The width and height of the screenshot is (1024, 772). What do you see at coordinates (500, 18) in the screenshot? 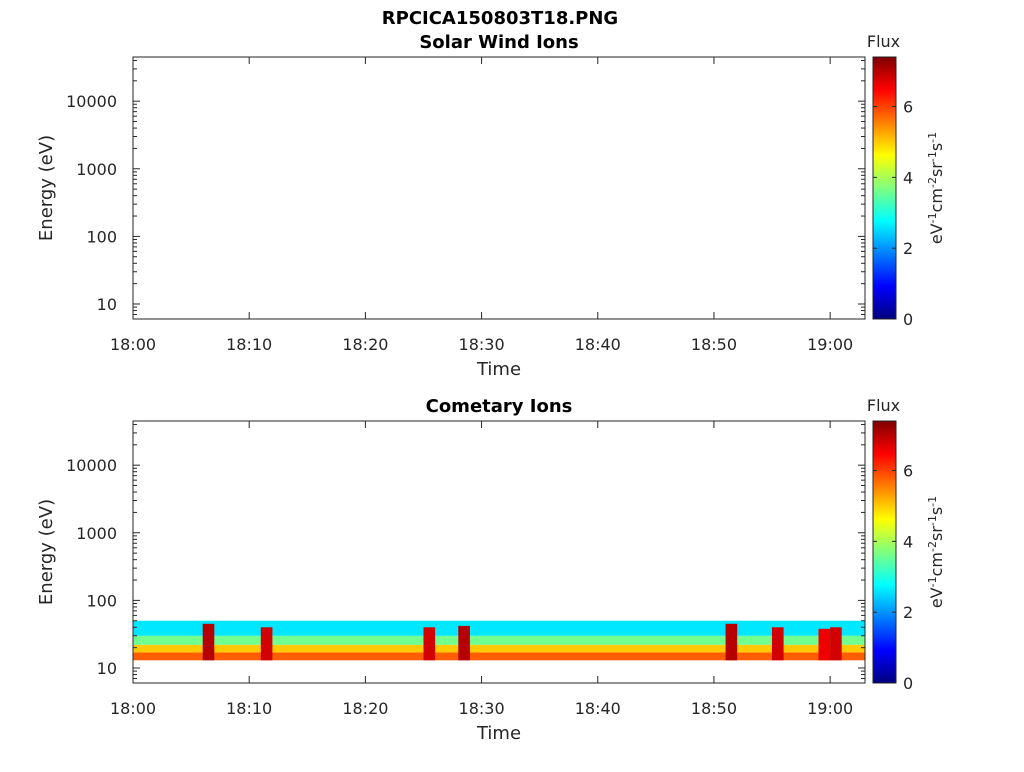
I see `figure-title: RPCICA150803T18.PNG` at bounding box center [500, 18].